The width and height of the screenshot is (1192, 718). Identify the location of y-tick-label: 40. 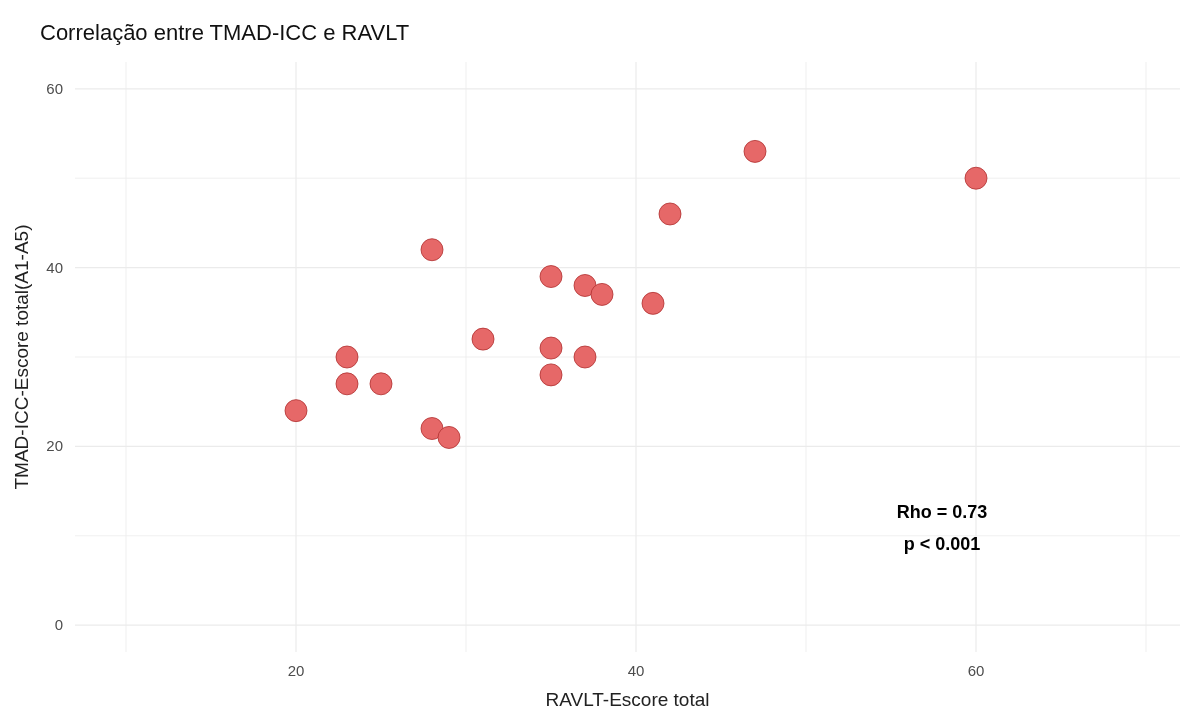
(54, 267).